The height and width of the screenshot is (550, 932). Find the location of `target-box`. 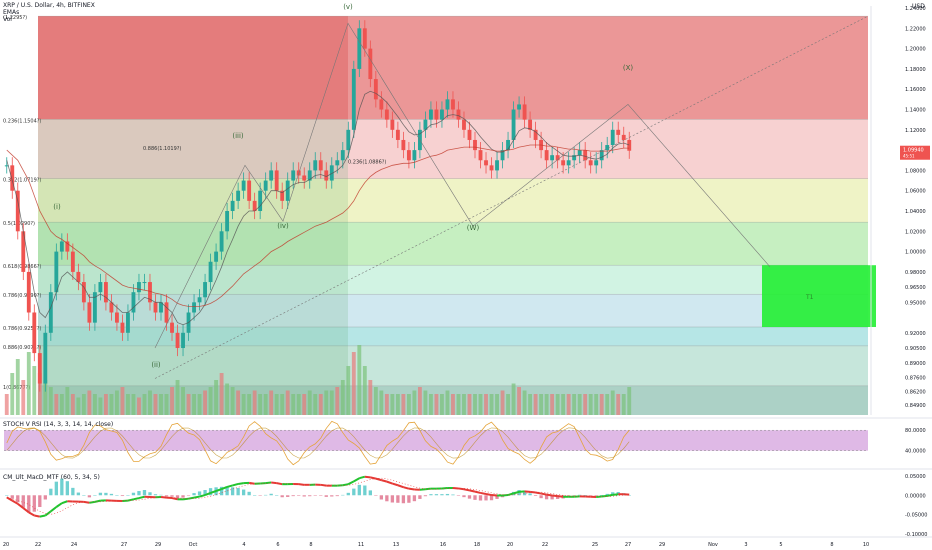

target-box is located at coordinates (819, 296).